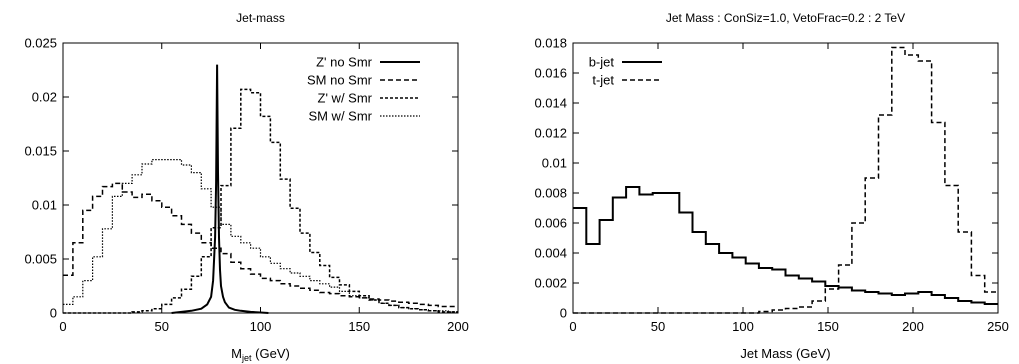 This screenshot has width=1019, height=364. I want to click on y-tick-label: 0.015, so click(40, 151).